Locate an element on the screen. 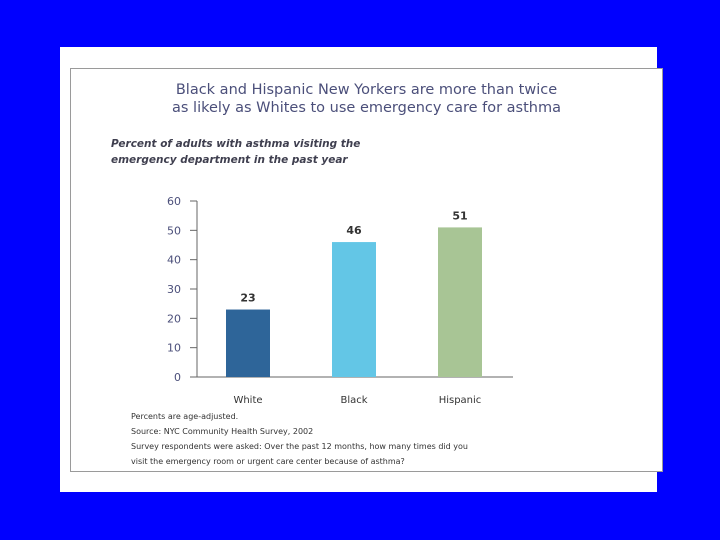 The height and width of the screenshot is (540, 720). bar-series is located at coordinates (354, 302).